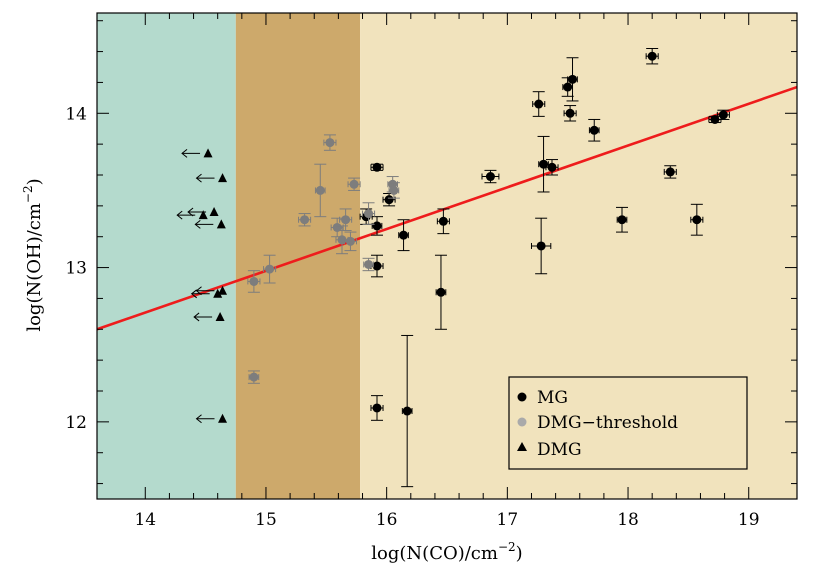 This screenshot has width=814, height=569. What do you see at coordinates (522, 422) in the screenshot?
I see `legend-marker-dmg-threshold` at bounding box center [522, 422].